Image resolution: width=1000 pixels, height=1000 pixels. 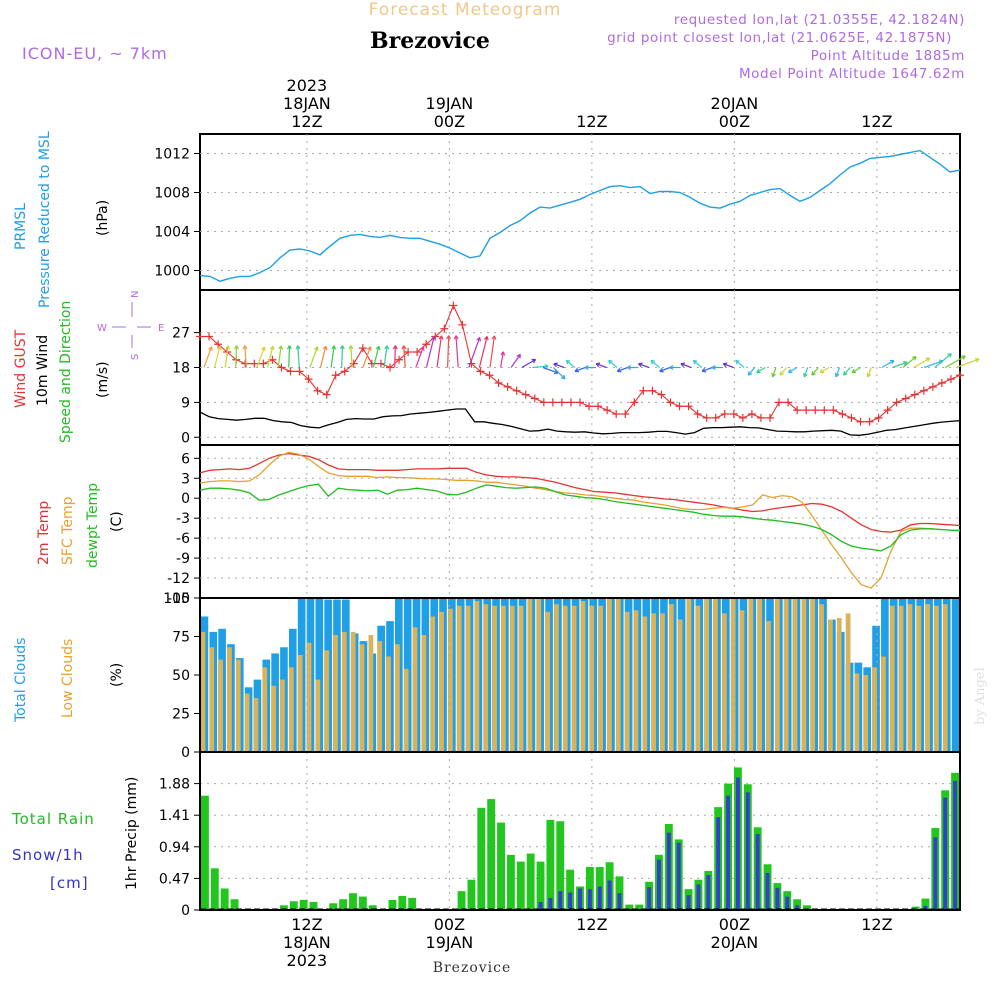 What do you see at coordinates (734, 924) in the screenshot?
I see `bottom-tick-label: 00Z` at bounding box center [734, 924].